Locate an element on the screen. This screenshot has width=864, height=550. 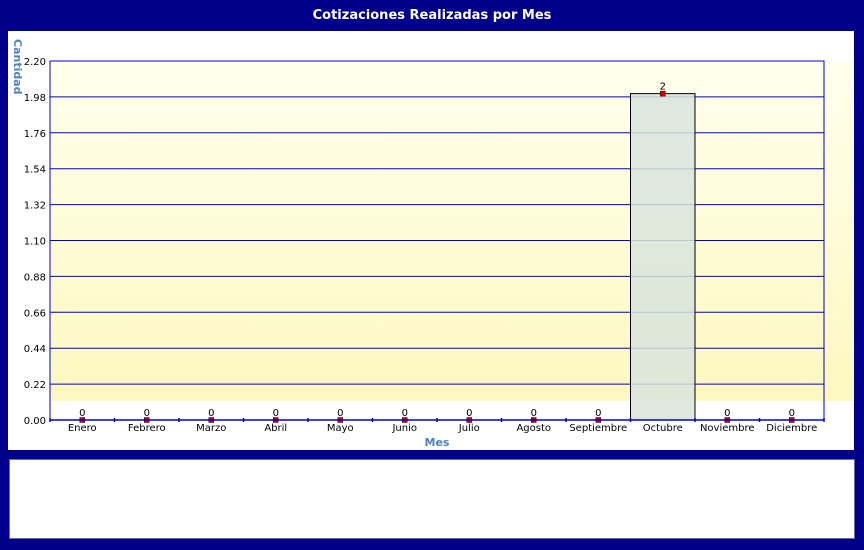
y-tick-label: 1.32 is located at coordinates (35, 206).